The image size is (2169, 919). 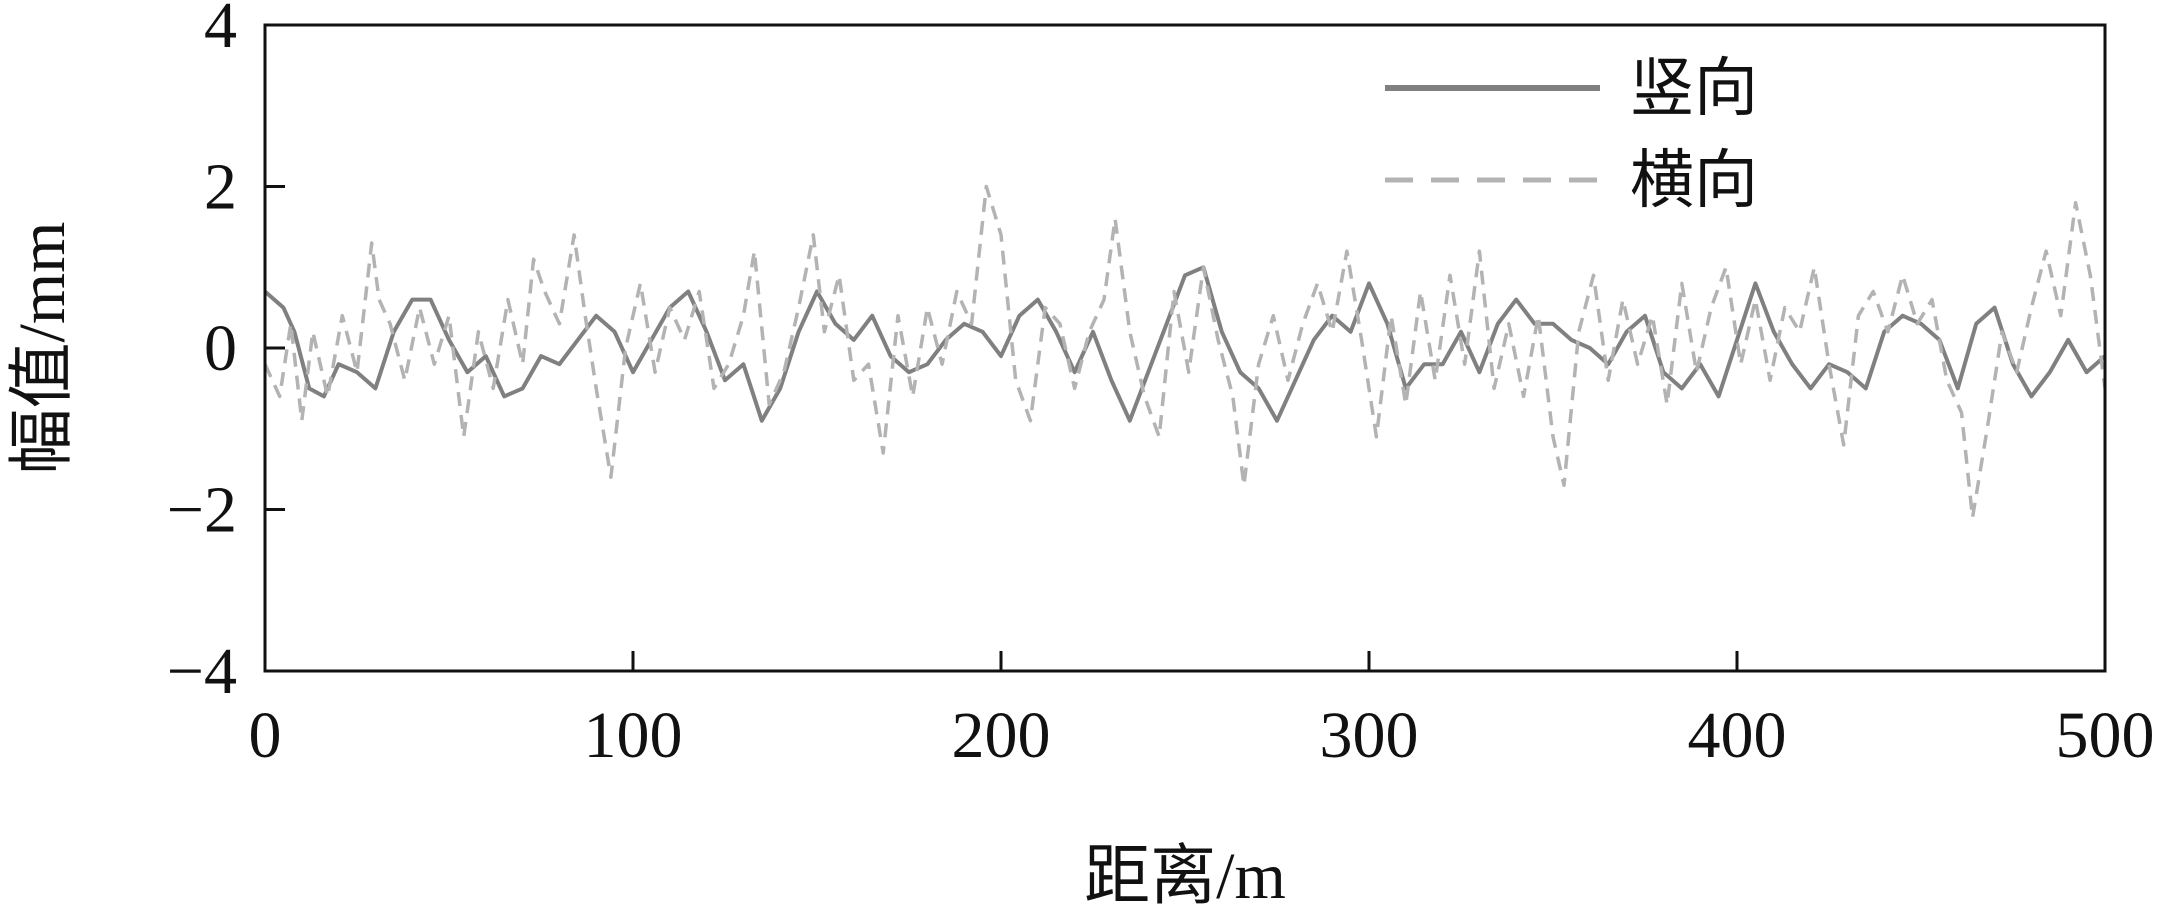 What do you see at coordinates (1369, 735) in the screenshot?
I see `x-tick-label: 300` at bounding box center [1369, 735].